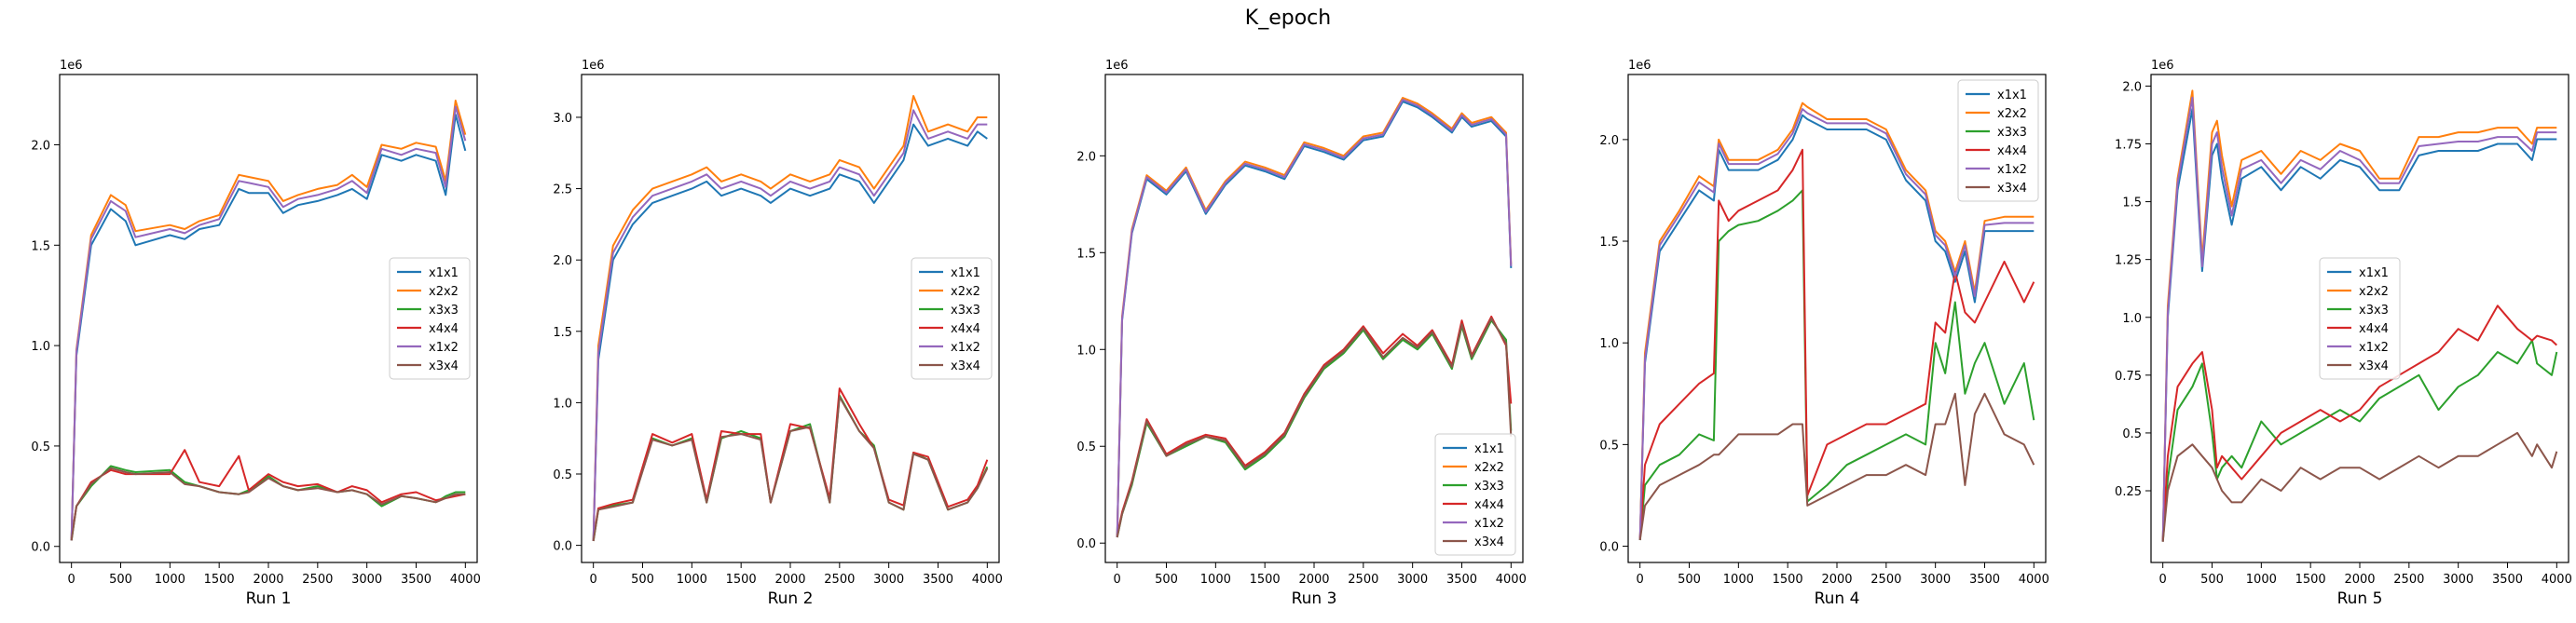 This screenshot has width=2576, height=623. Describe the element at coordinates (269, 598) in the screenshot. I see `x-axis-label: Run 1` at that location.